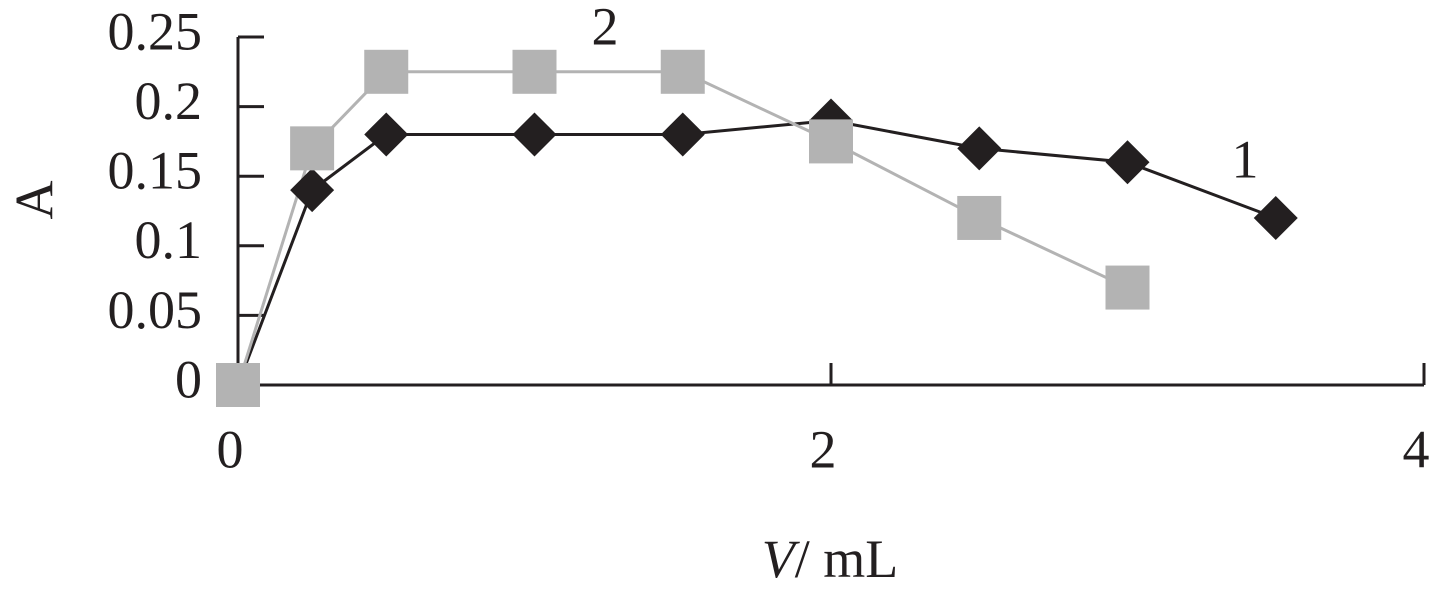  What do you see at coordinates (155, 310) in the screenshot?
I see `y-tick-label: 0.05` at bounding box center [155, 310].